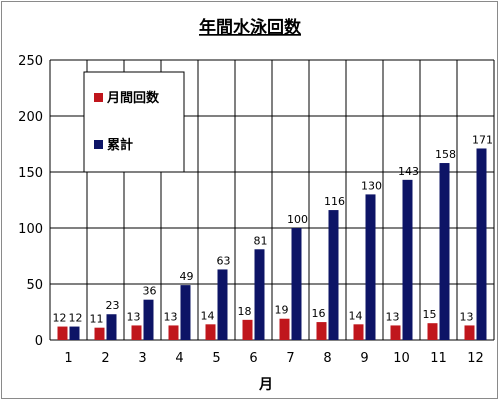 This screenshot has height=400, width=499. Describe the element at coordinates (224, 260) in the screenshot. I see `data-label-cumulative: 63` at that location.